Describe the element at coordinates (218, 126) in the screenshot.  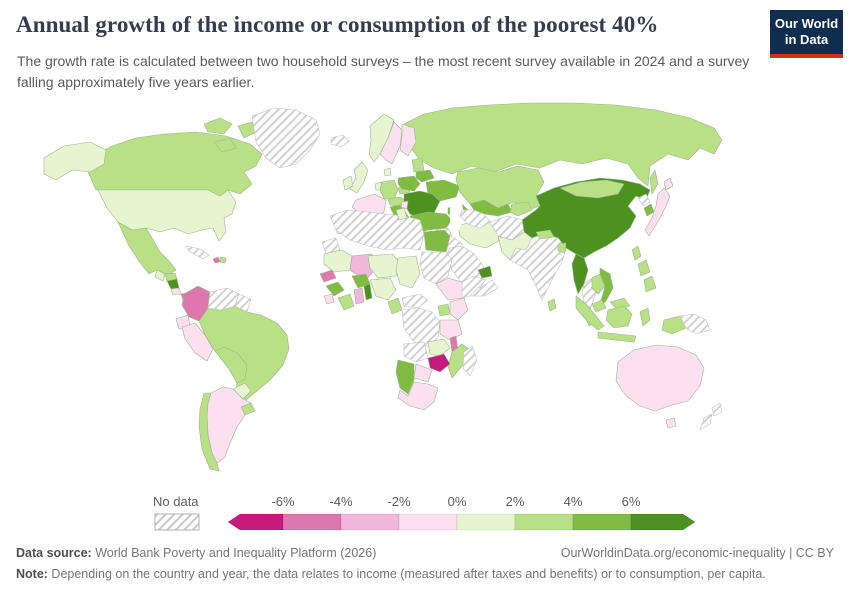
I see `country-canada-arctic1` at that location.